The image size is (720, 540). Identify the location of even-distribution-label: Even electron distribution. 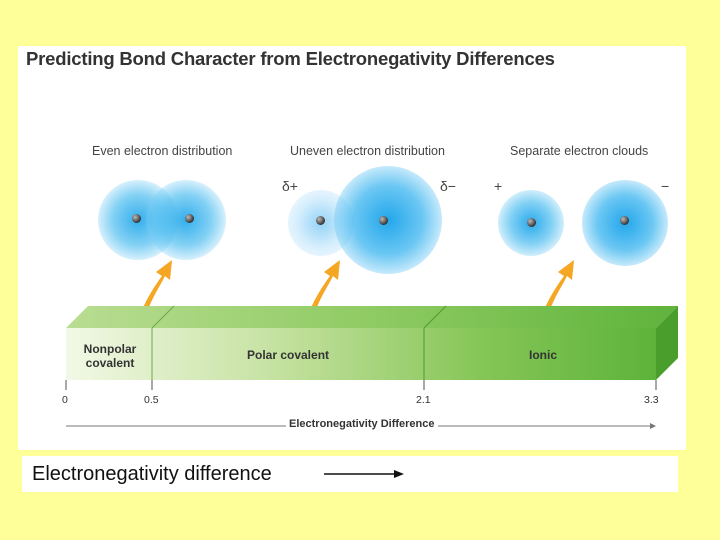
(162, 151).